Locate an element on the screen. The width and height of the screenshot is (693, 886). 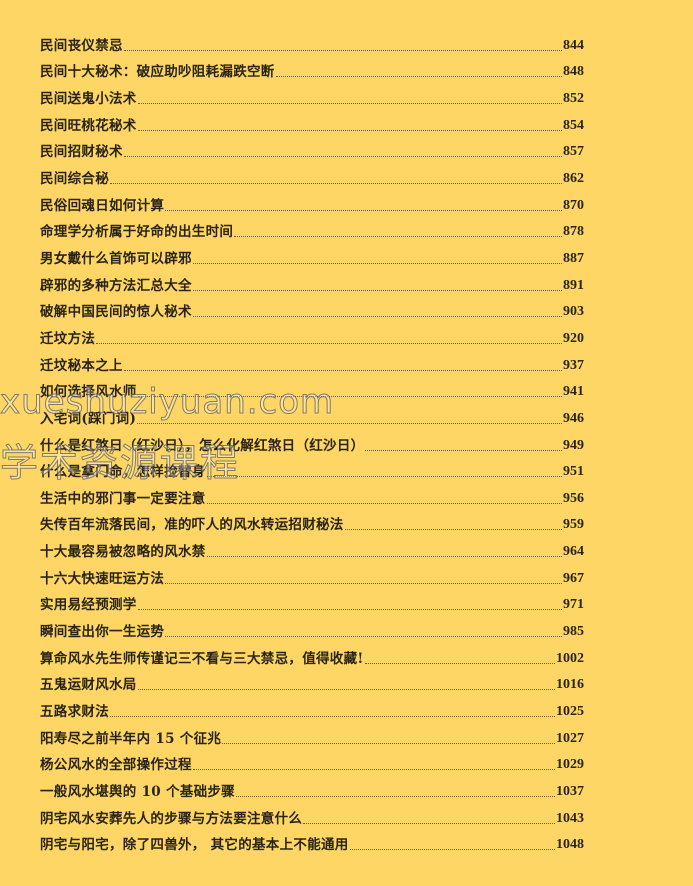
toc-entry-page: 1016 is located at coordinates (570, 685).